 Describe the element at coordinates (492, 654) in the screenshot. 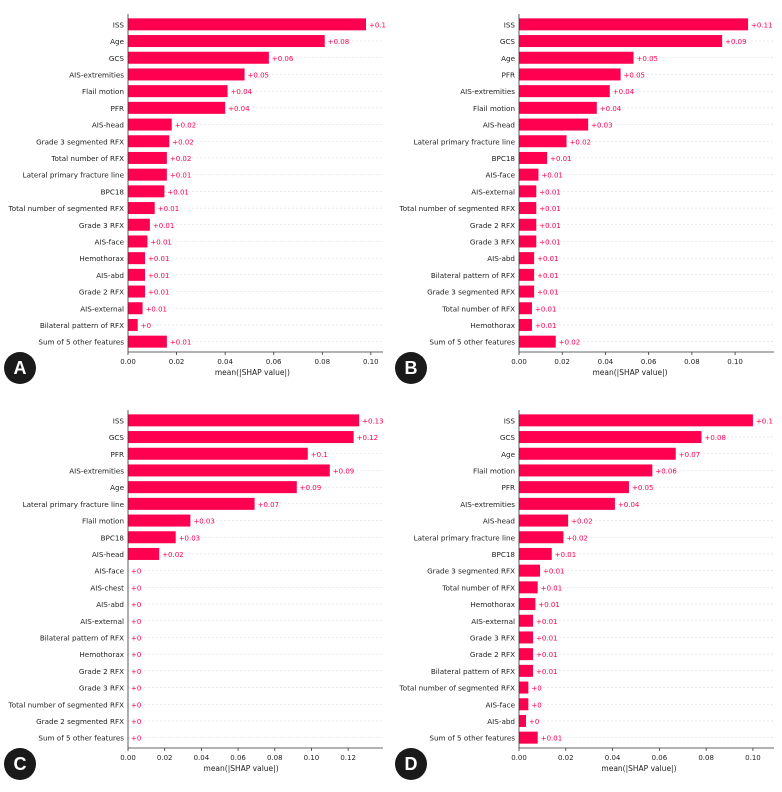

I see `category-label-d-14: Grade 2 RFX` at that location.